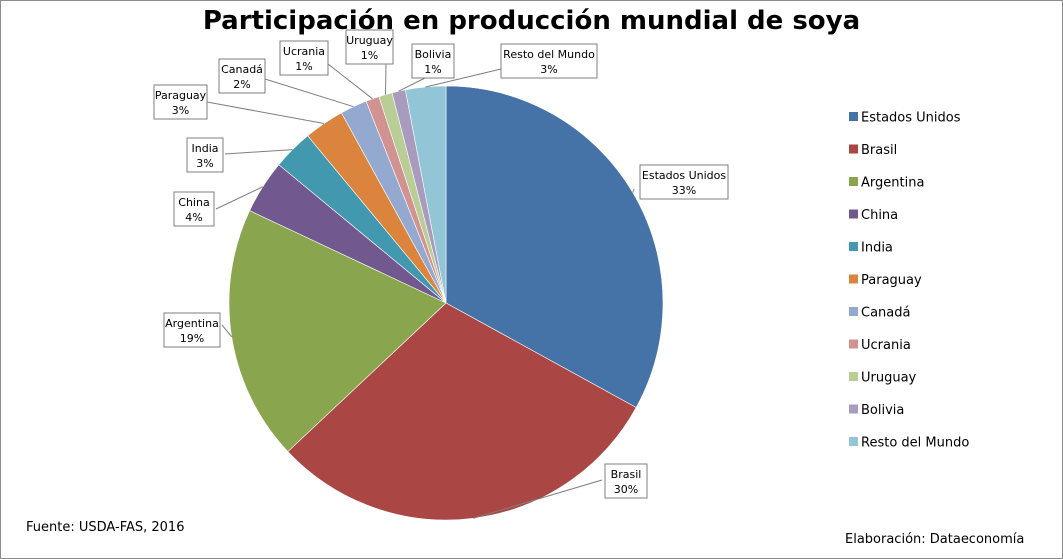 The width and height of the screenshot is (1063, 559). What do you see at coordinates (432, 69) in the screenshot?
I see `data-label-value-bolivia: 1%` at bounding box center [432, 69].